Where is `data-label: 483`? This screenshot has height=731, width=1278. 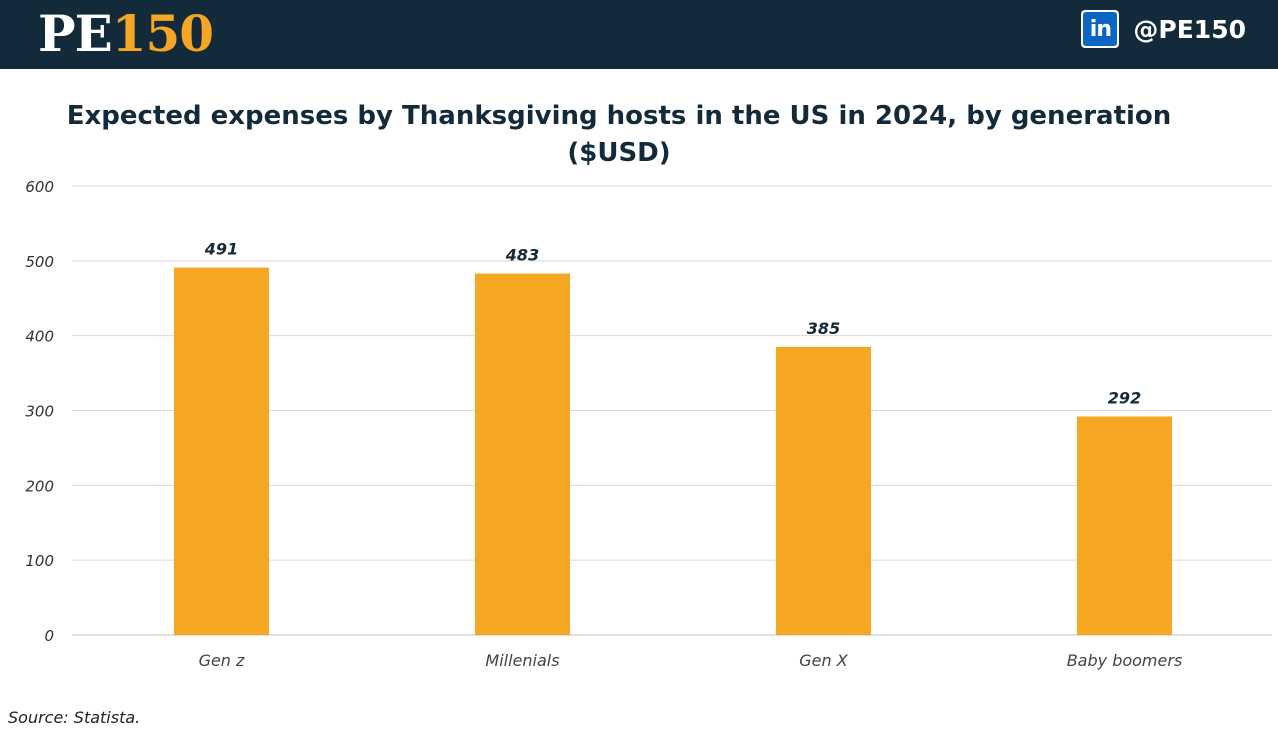 data-label: 483 is located at coordinates (522, 255).